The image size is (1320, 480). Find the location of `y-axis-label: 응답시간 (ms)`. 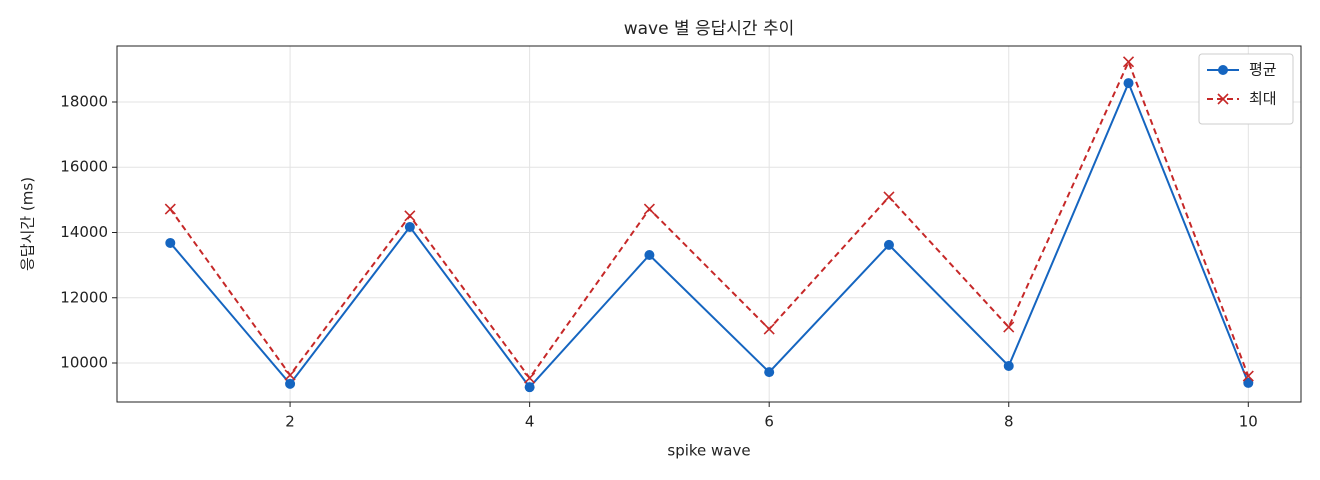

y-axis-label: 응답시간 (ms) is located at coordinates (28, 224).